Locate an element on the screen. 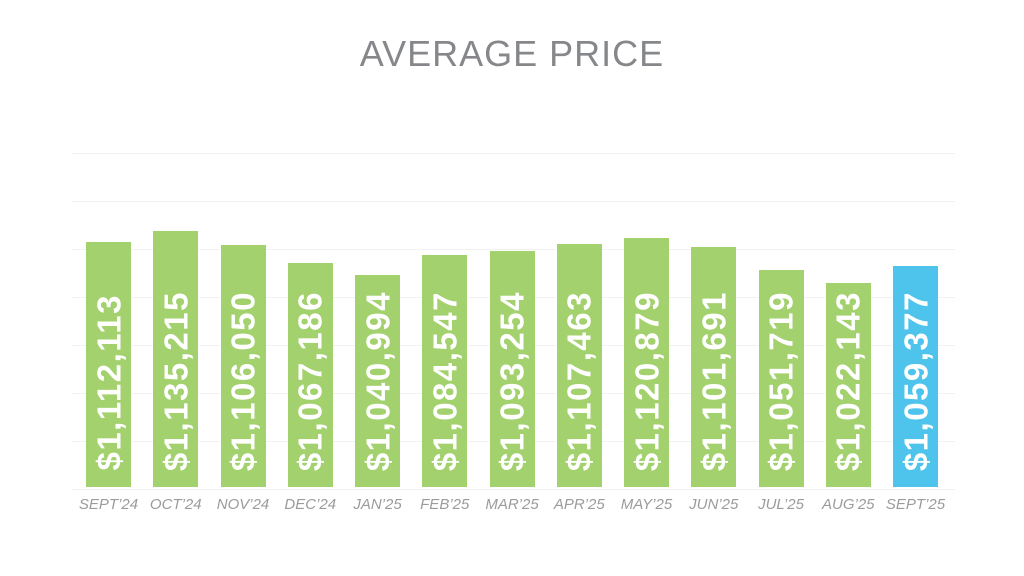 Image resolution: width=1024 pixels, height=576 pixels. x-axis-label: FEB’25 is located at coordinates (445, 504).